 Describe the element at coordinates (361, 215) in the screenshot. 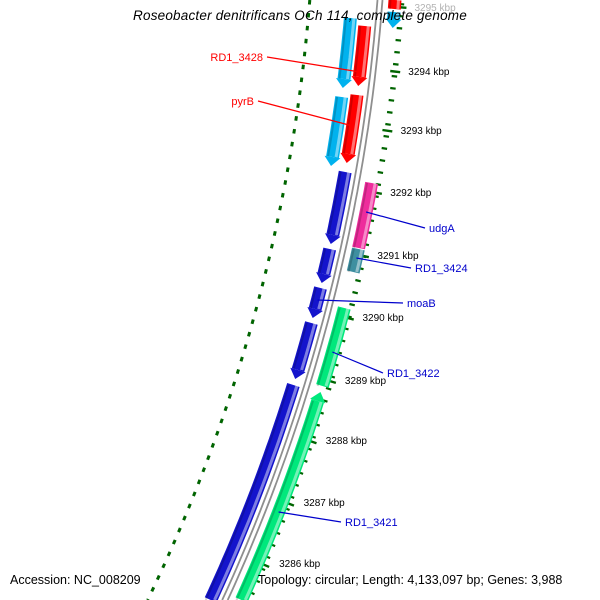

I see `gene-feature-udgA-shade` at that location.